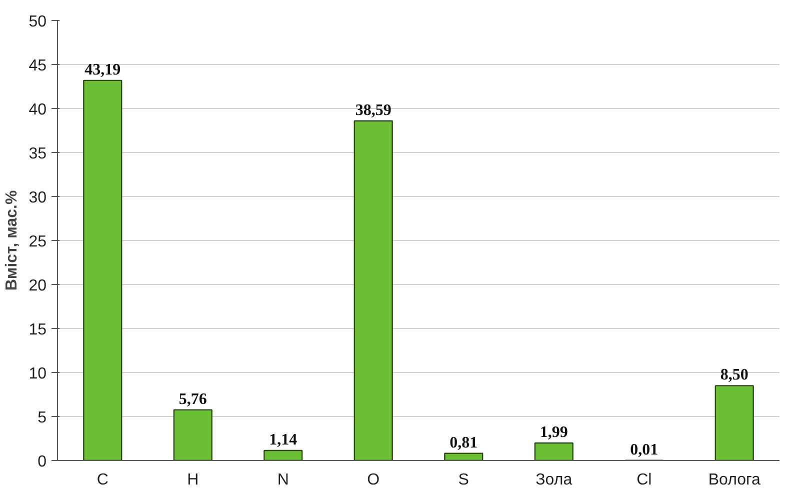  What do you see at coordinates (192, 399) in the screenshot?
I see `data-label: 5,76` at bounding box center [192, 399].